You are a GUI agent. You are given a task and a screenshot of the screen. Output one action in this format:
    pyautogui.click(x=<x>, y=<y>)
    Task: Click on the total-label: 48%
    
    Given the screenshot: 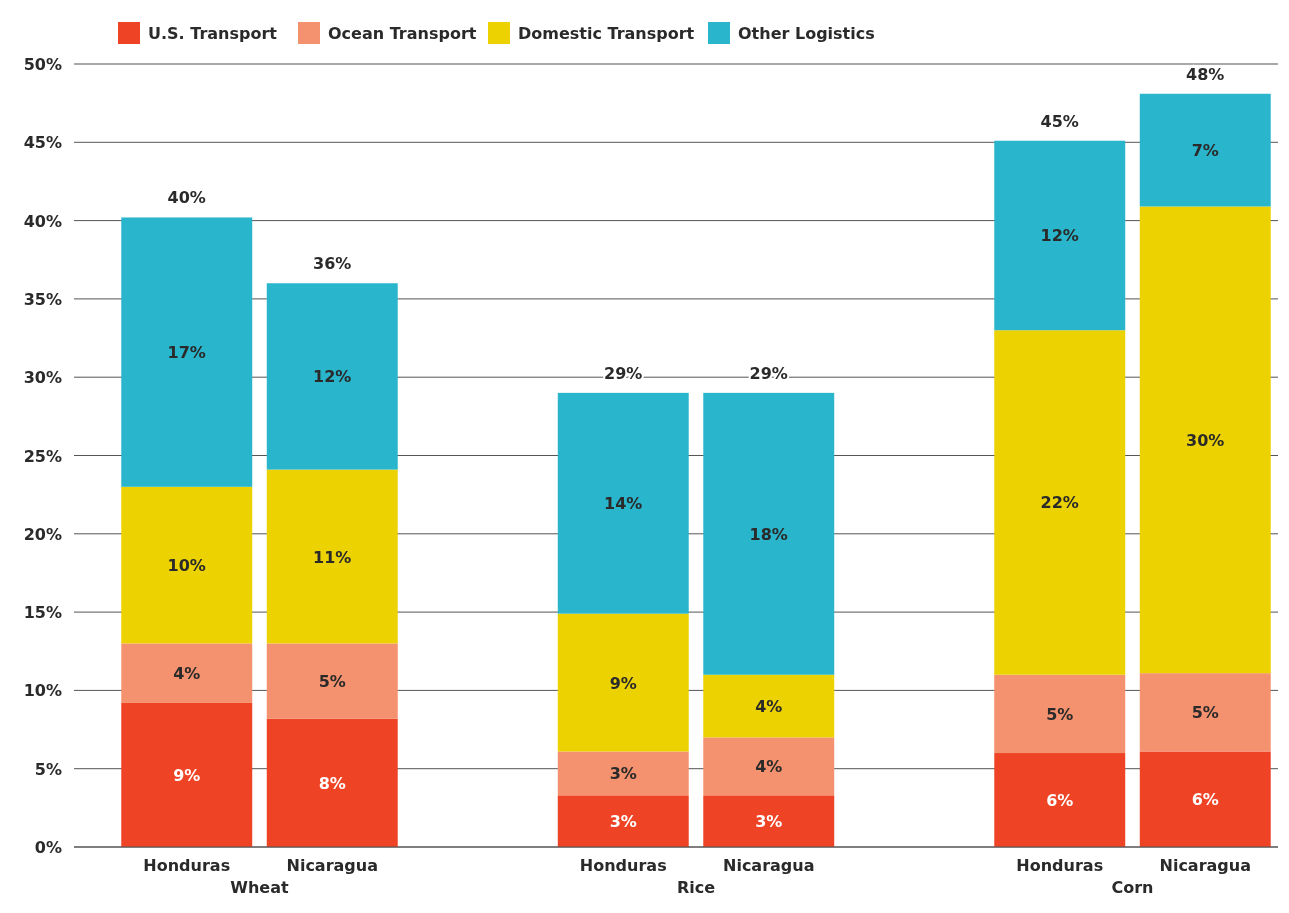 What is the action you would take?
    pyautogui.click(x=1205, y=74)
    